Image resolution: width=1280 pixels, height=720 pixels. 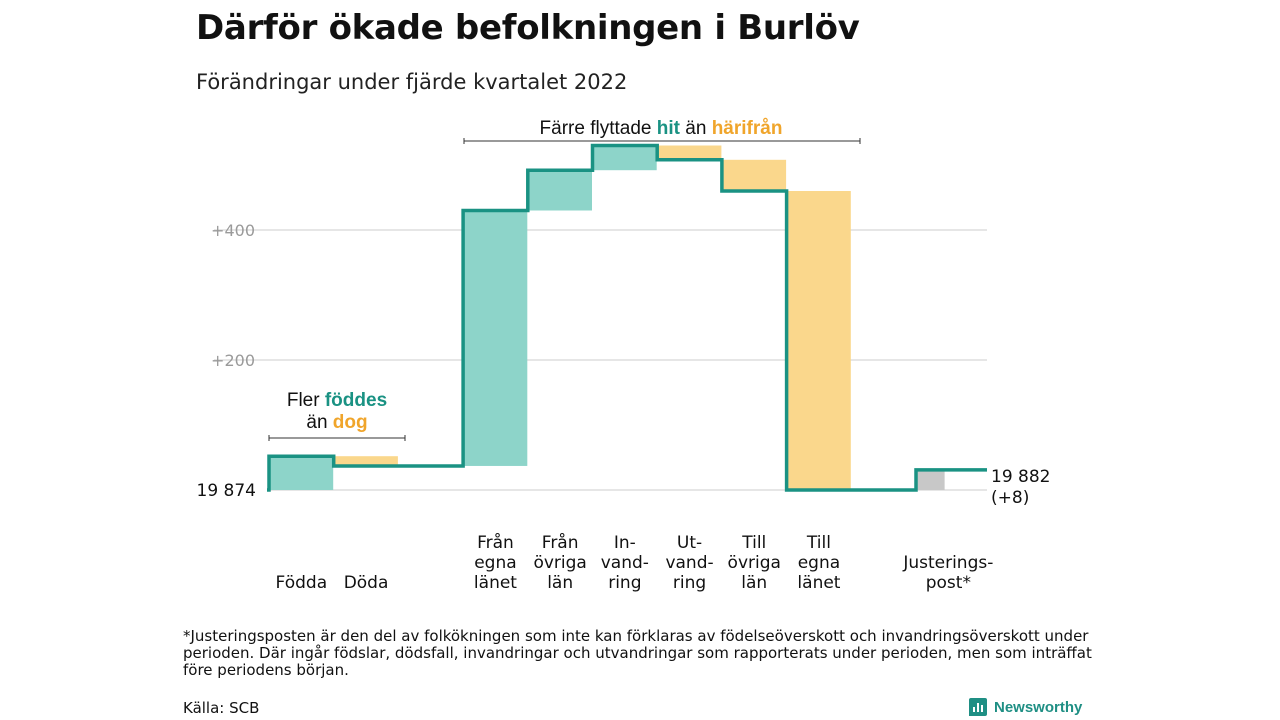 What do you see at coordinates (356, 400) in the screenshot?
I see `births-annotation-born: föddes` at bounding box center [356, 400].